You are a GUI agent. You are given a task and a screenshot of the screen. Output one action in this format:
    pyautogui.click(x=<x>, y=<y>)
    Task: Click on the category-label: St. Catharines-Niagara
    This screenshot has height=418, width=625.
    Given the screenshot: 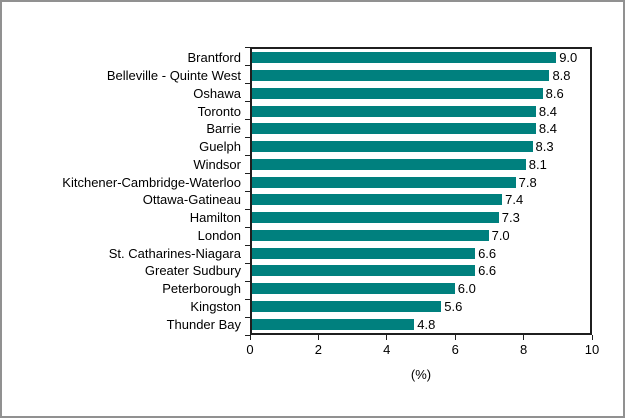 What is the action you would take?
    pyautogui.click(x=174, y=253)
    